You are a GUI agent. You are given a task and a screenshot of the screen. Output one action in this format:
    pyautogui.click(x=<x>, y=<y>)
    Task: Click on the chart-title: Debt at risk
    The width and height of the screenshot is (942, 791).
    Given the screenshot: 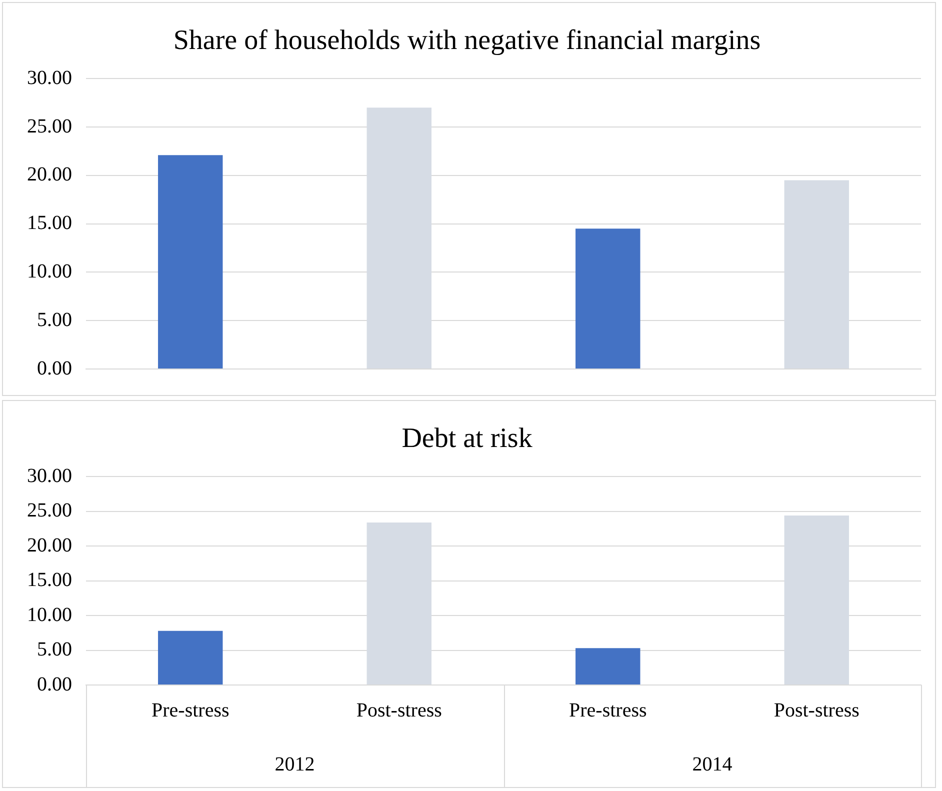 What is the action you would take?
    pyautogui.click(x=467, y=438)
    